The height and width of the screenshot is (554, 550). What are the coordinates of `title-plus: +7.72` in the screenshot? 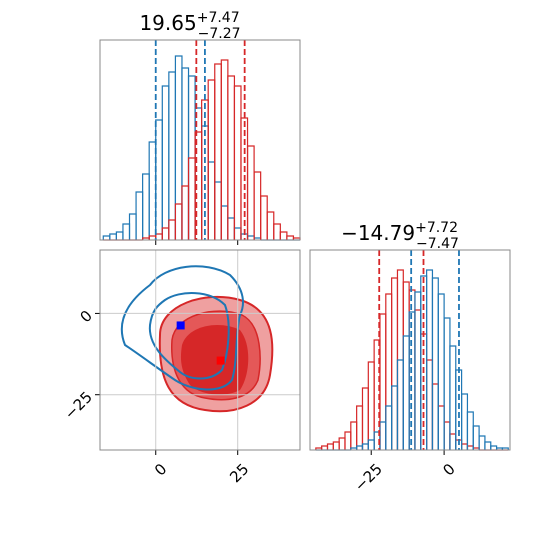 It's located at (436, 228).